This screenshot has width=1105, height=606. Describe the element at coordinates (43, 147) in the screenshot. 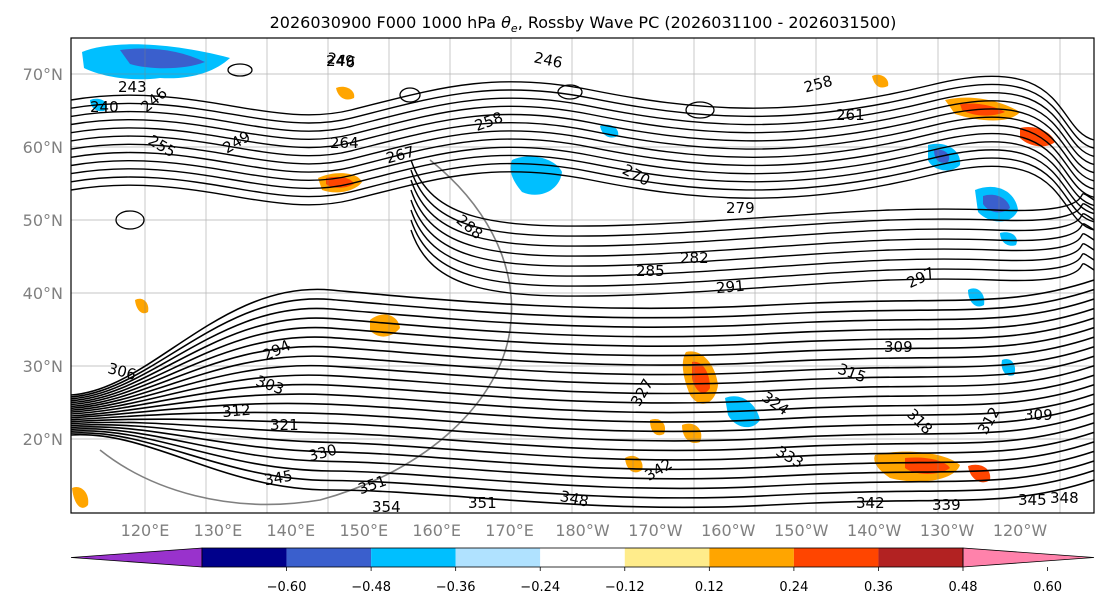

I see `lat-label: 60°N` at that location.